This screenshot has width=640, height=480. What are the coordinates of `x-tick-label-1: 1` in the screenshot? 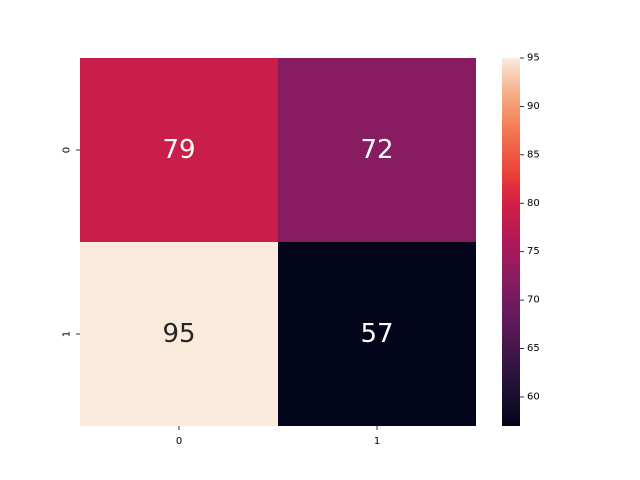 It's located at (377, 441).